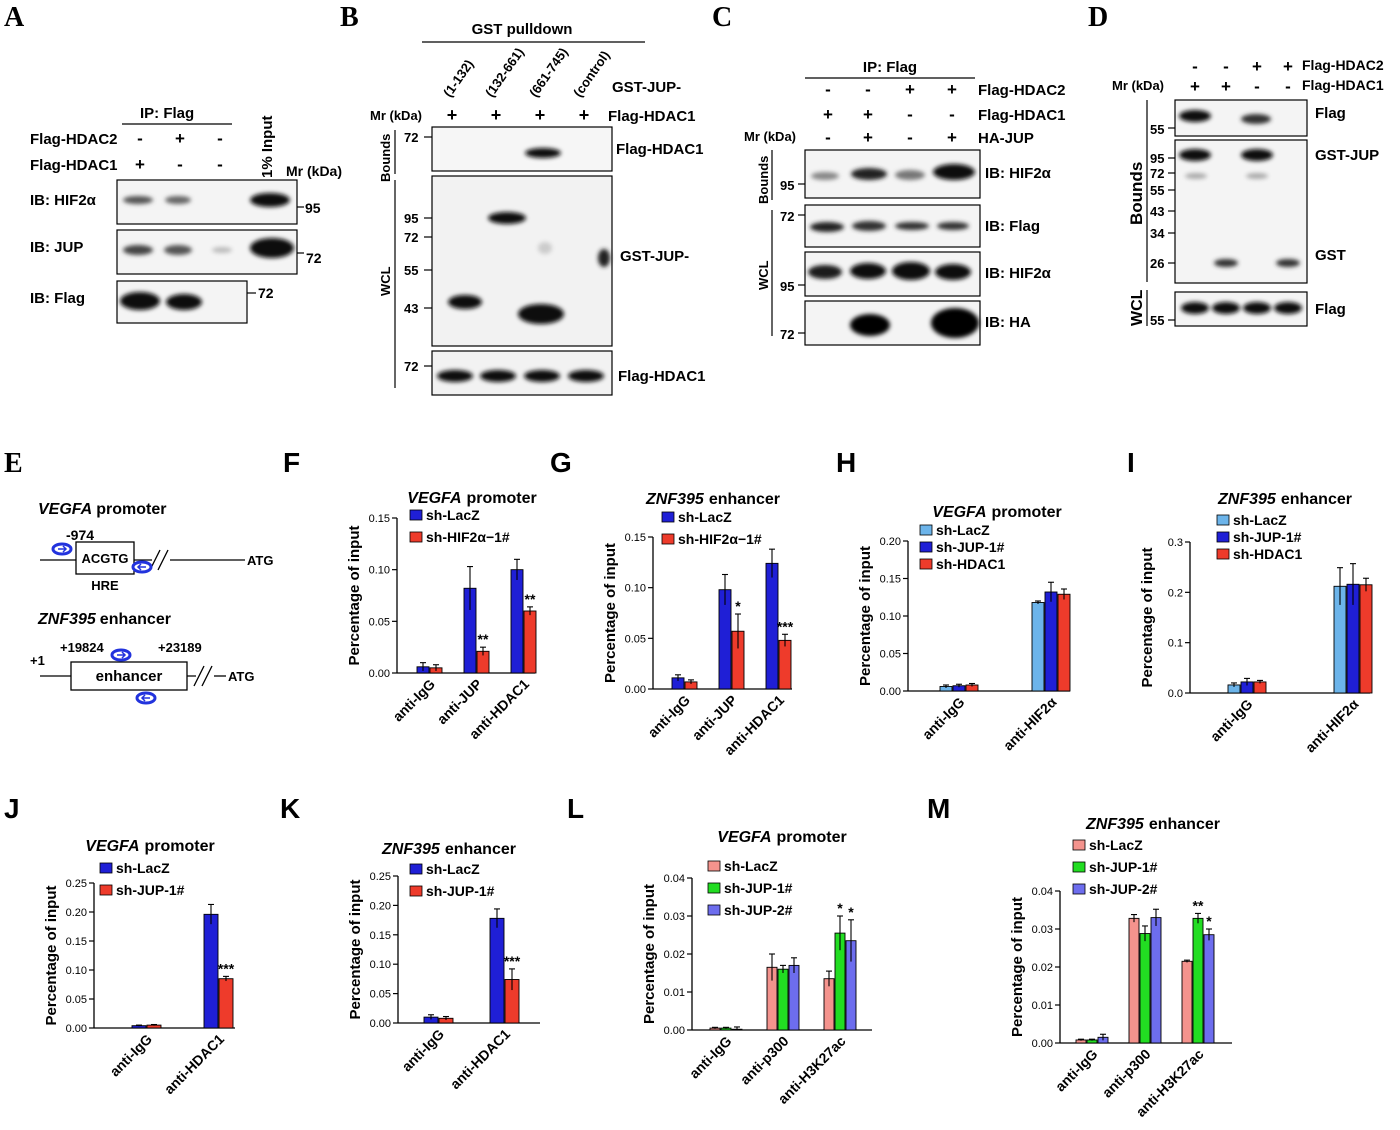  Describe the element at coordinates (787, 286) in the screenshot. I see `c-marker: 95` at that location.